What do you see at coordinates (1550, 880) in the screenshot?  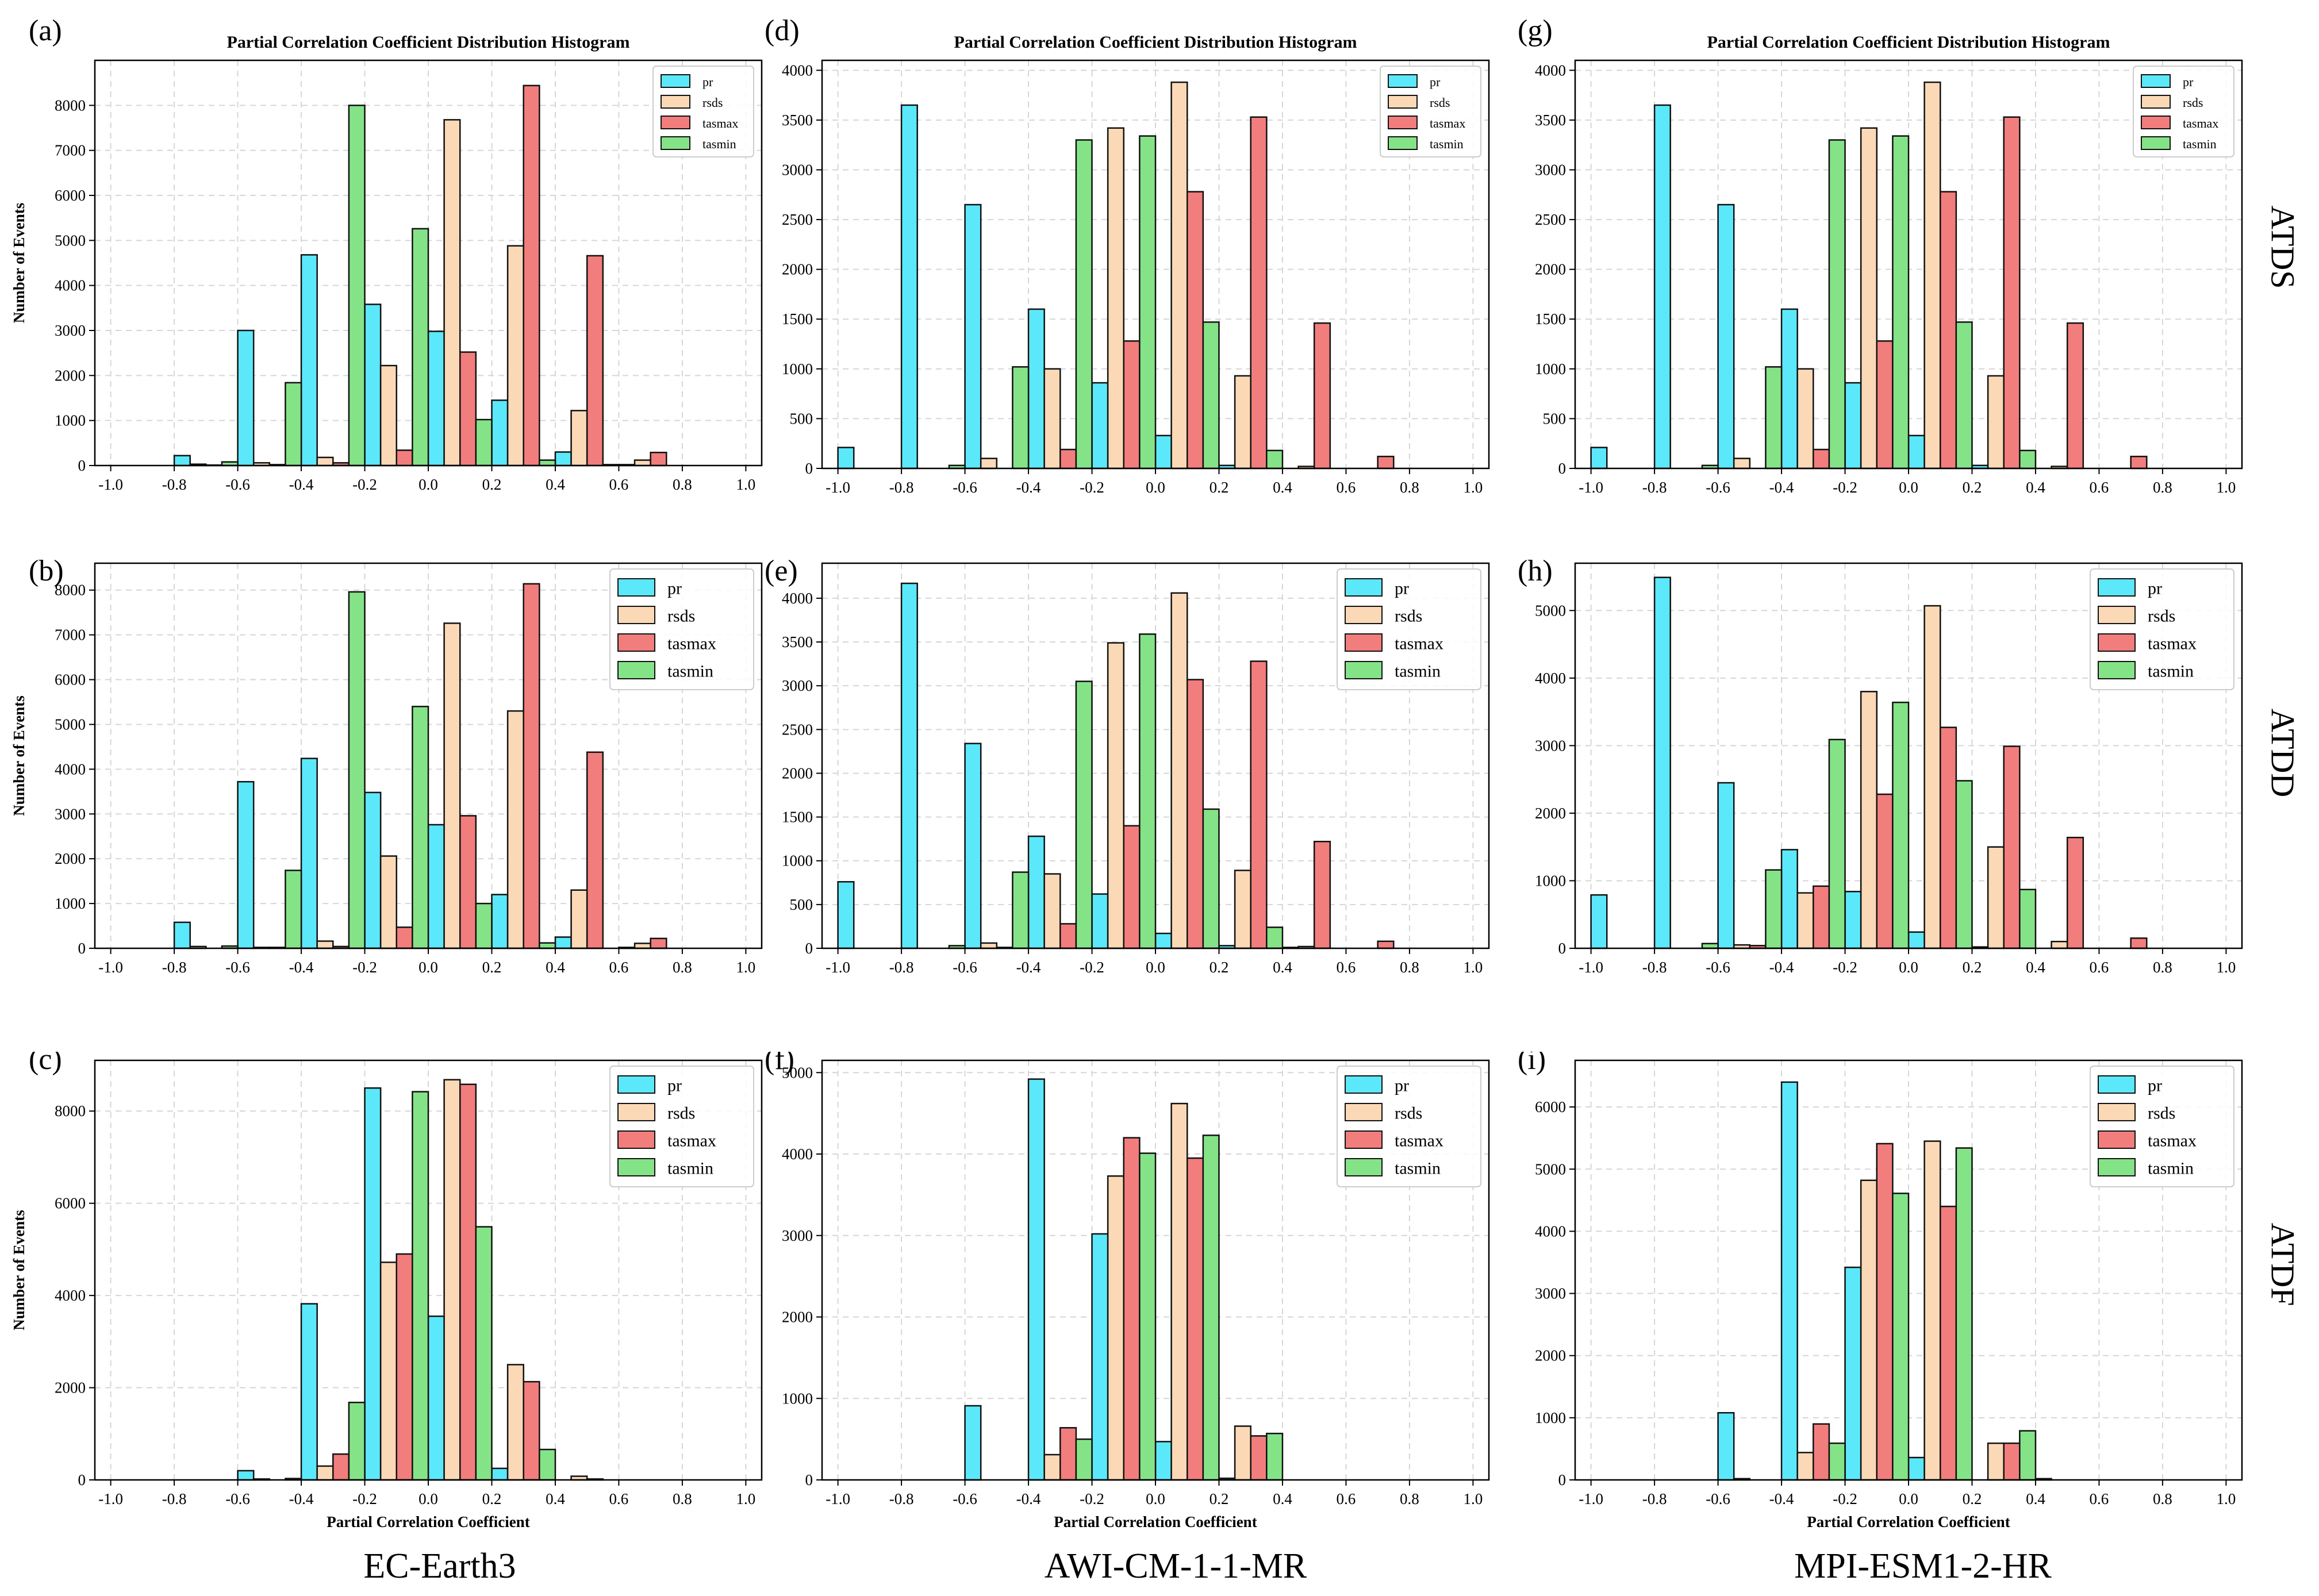 I see `y-tick-label: 1000` at bounding box center [1550, 880].